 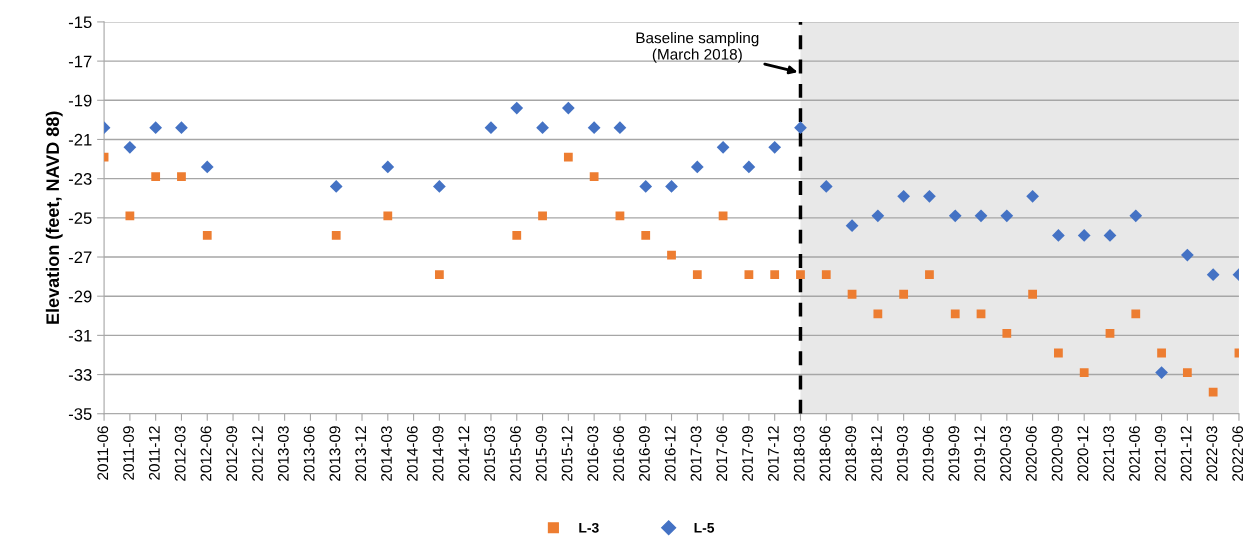 I want to click on y-tick-label: -33, so click(x=80, y=374).